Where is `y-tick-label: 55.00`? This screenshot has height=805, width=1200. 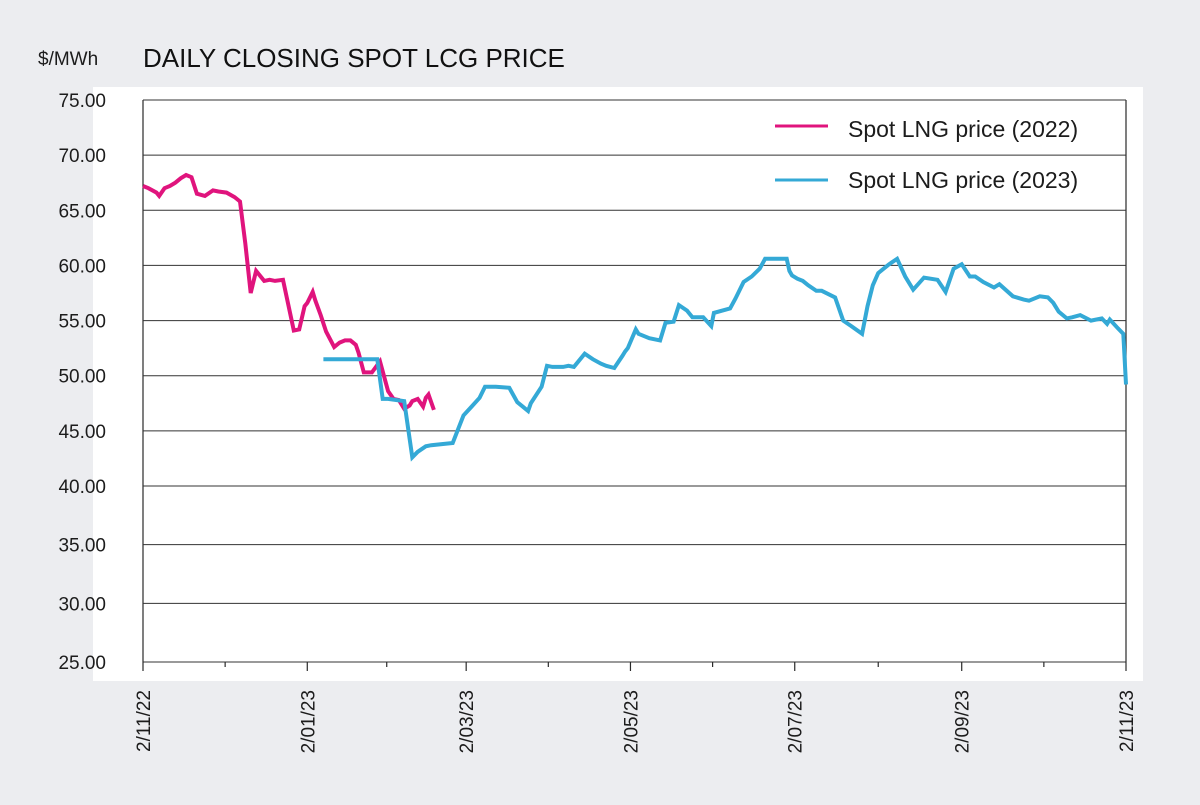
y-tick-label: 55.00 is located at coordinates (82, 322).